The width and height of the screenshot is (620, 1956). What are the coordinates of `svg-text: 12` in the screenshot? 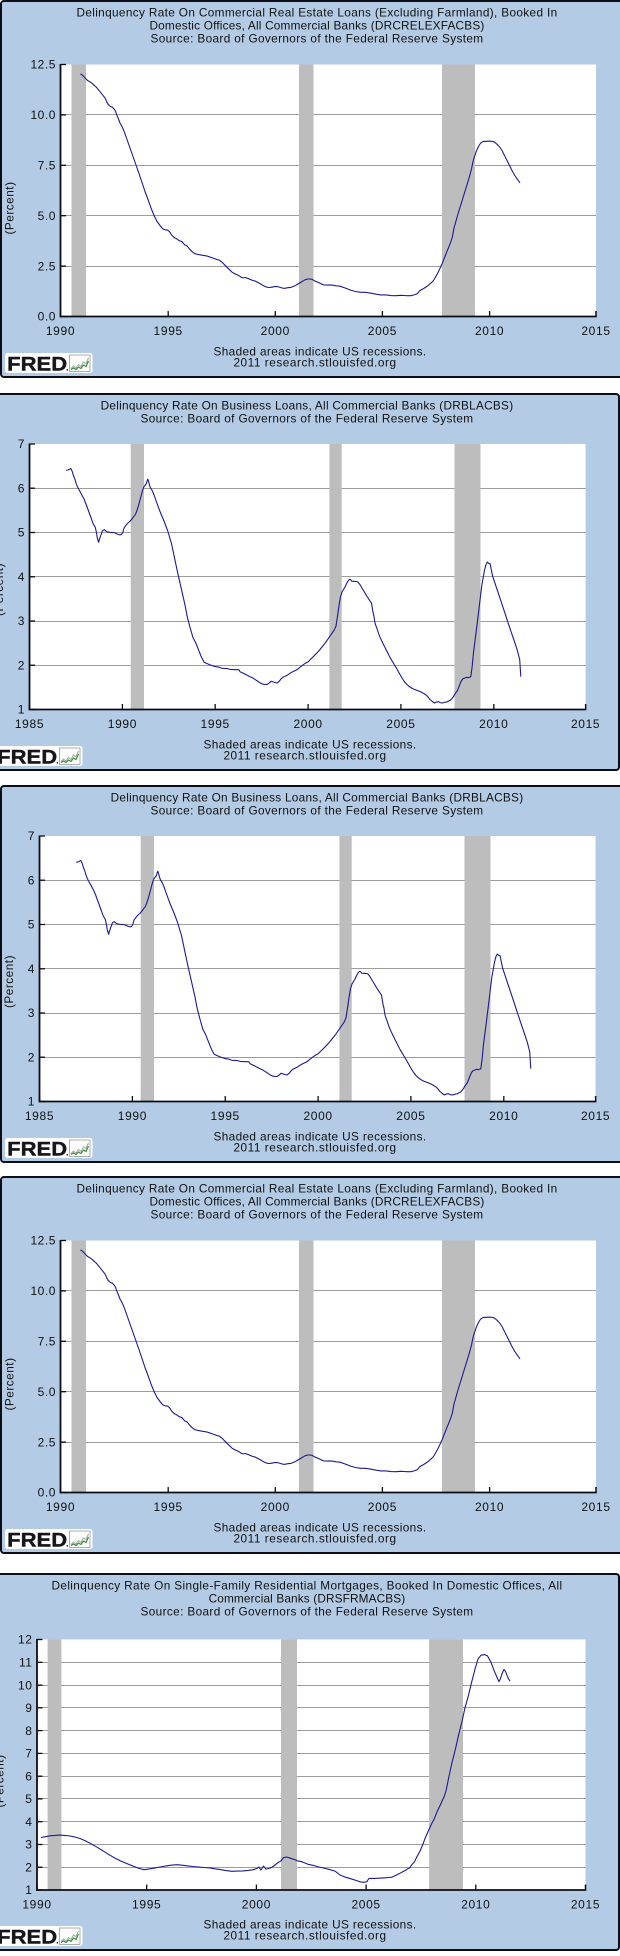 It's located at (25, 1640).